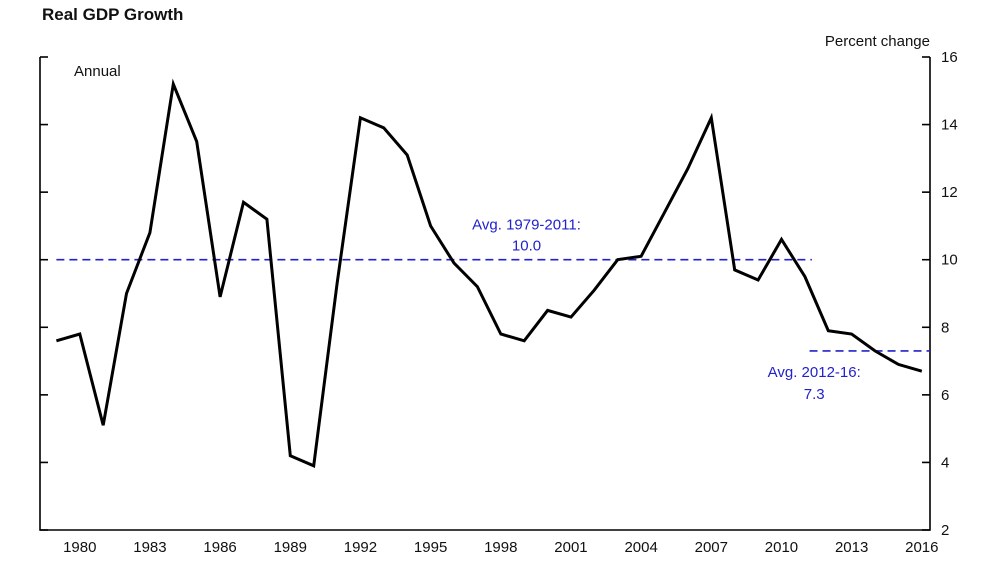 Image resolution: width=1000 pixels, height=565 pixels. I want to click on x-tick-label: 2007, so click(711, 547).